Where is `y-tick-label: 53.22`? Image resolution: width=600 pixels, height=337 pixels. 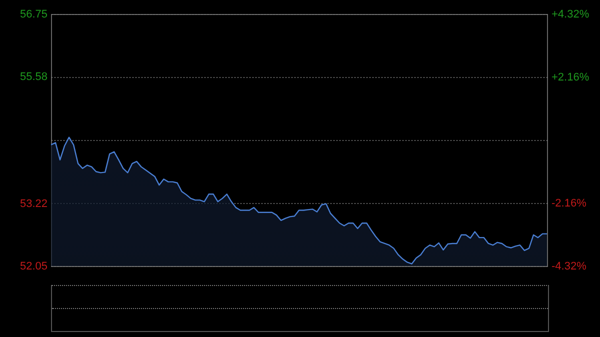
y-tick-label: 53.22 is located at coordinates (34, 204).